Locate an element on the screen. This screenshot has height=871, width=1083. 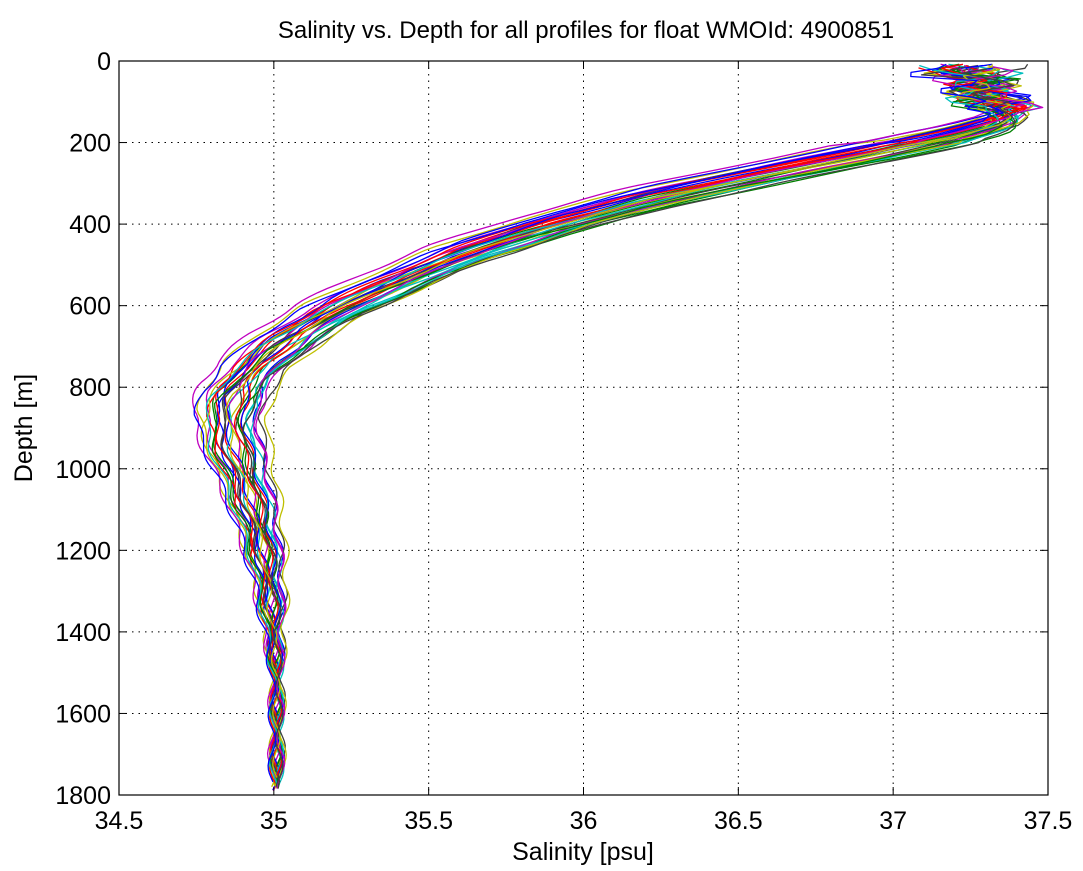
x-tick-label: 37.5 is located at coordinates (1048, 821).